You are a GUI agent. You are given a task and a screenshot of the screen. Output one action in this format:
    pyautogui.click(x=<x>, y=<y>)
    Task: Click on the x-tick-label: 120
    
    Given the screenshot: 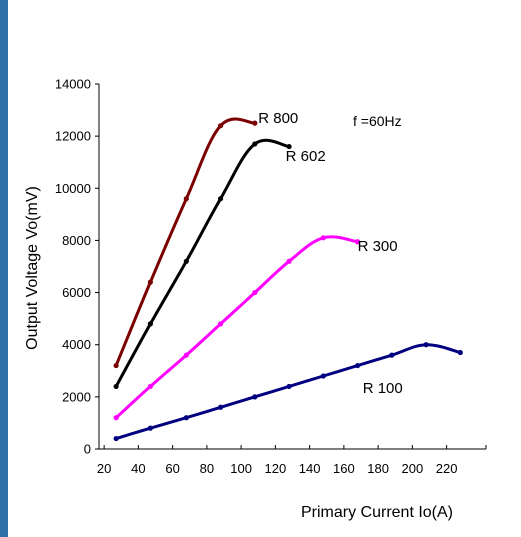 What is the action you would take?
    pyautogui.click(x=276, y=468)
    